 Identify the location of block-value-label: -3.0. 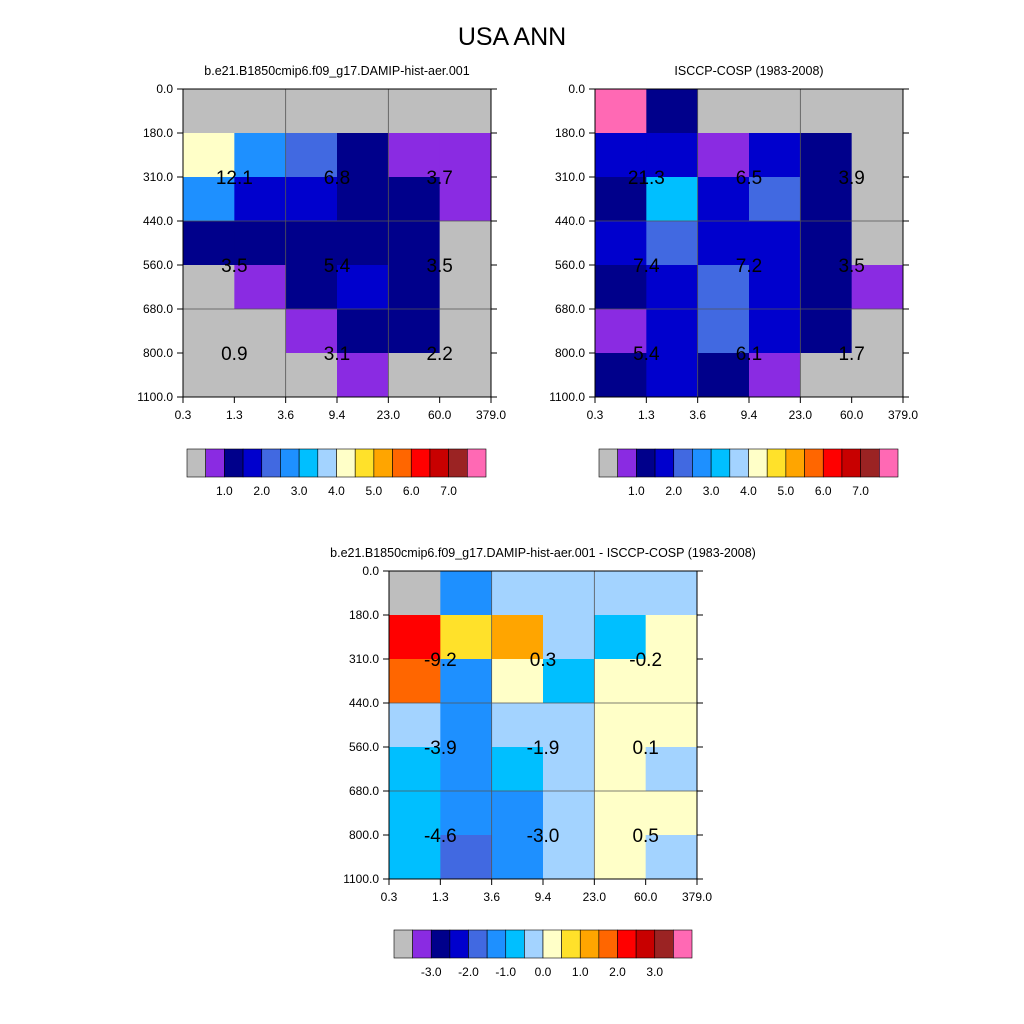
(543, 836).